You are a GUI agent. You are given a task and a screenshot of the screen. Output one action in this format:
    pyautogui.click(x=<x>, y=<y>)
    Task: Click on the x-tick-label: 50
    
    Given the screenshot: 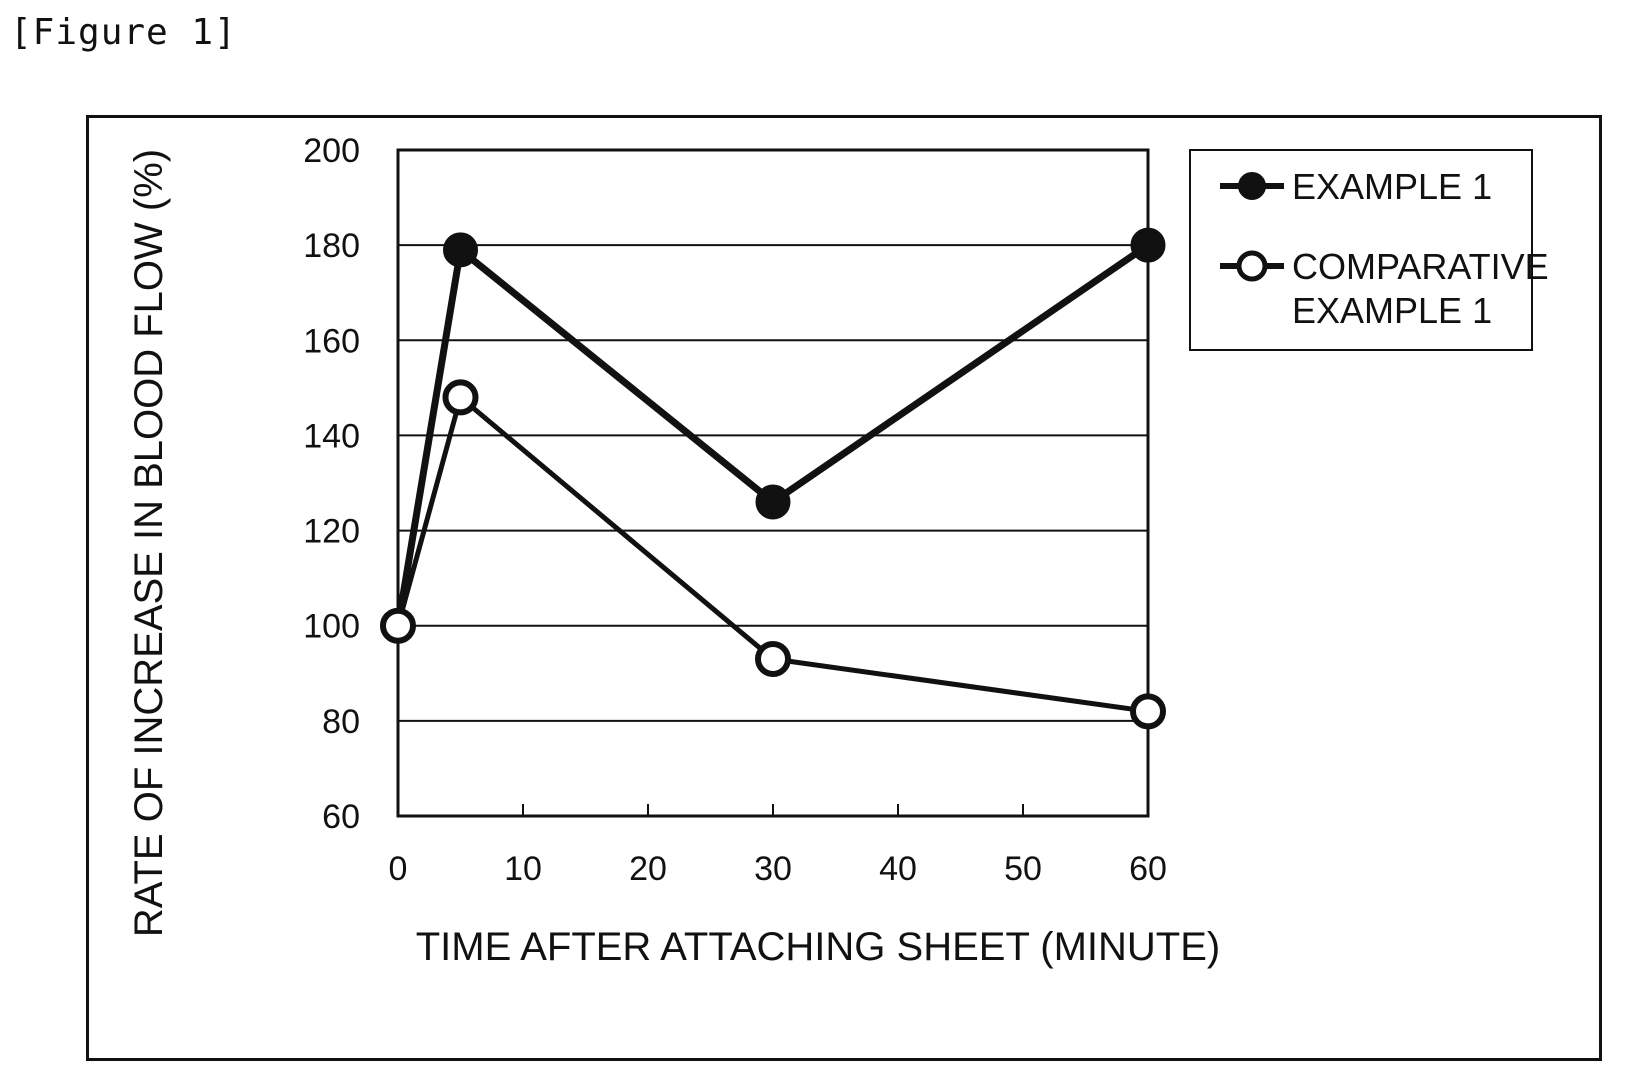 What is the action you would take?
    pyautogui.click(x=1023, y=869)
    